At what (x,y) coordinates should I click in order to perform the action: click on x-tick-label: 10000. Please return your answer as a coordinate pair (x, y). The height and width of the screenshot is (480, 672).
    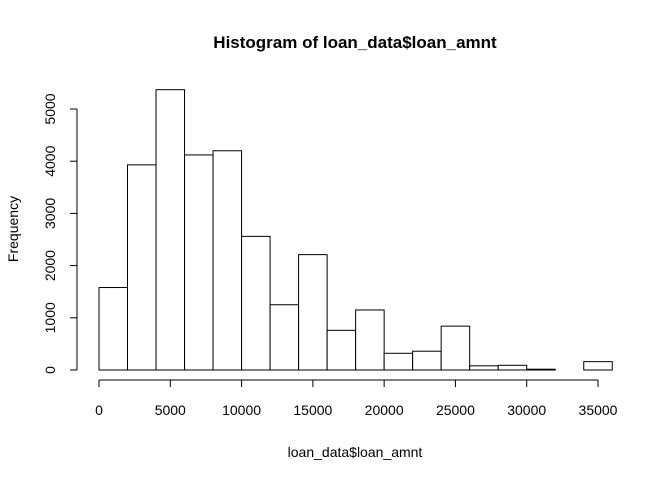
    Looking at the image, I should click on (241, 410).